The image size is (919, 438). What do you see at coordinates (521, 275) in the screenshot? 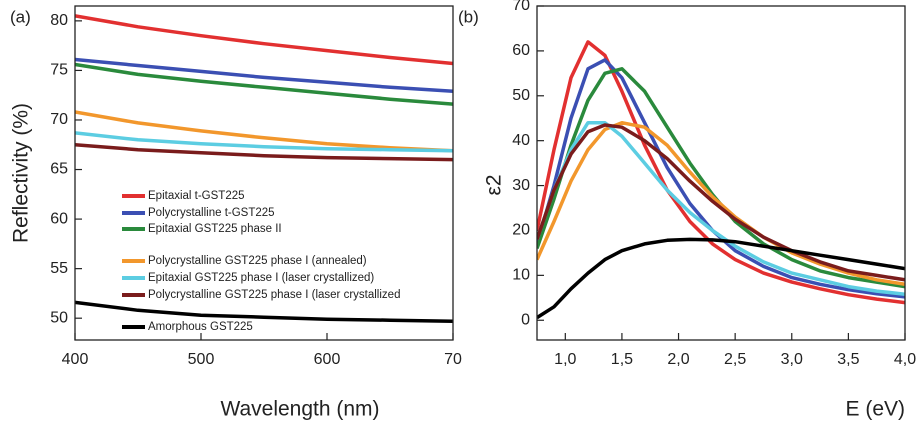
I see `y-tick-label: 10` at bounding box center [521, 275].